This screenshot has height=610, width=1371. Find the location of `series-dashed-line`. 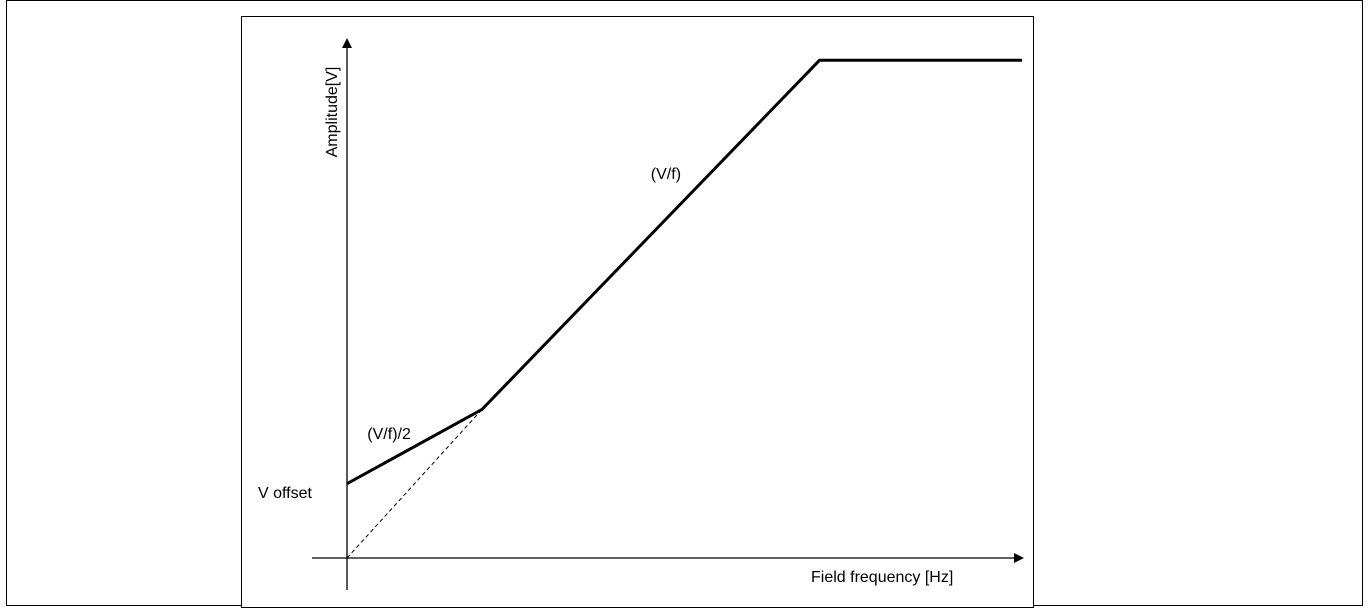

series-dashed-line is located at coordinates (414, 484).